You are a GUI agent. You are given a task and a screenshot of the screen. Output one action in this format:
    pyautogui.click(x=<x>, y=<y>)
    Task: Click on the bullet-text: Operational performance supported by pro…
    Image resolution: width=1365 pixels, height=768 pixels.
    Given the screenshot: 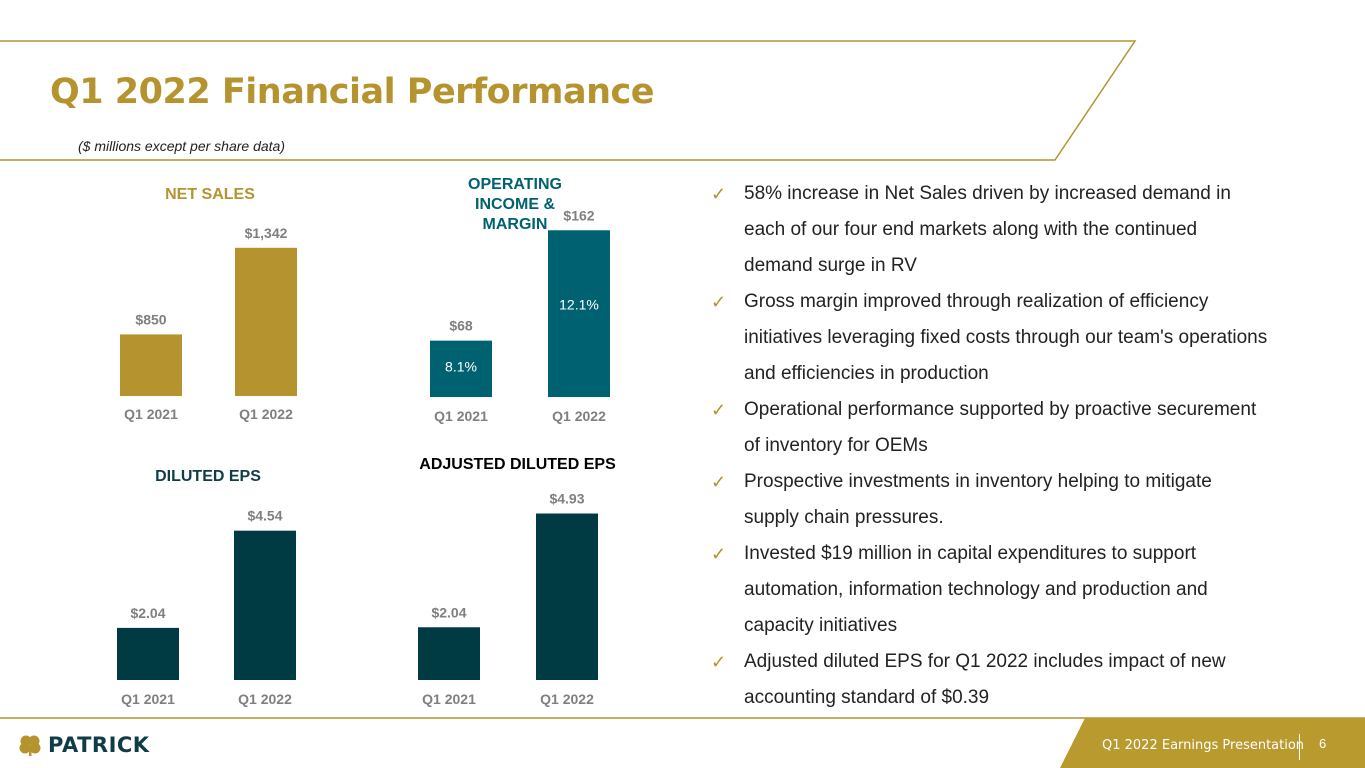 What is the action you would take?
    pyautogui.click(x=1000, y=428)
    